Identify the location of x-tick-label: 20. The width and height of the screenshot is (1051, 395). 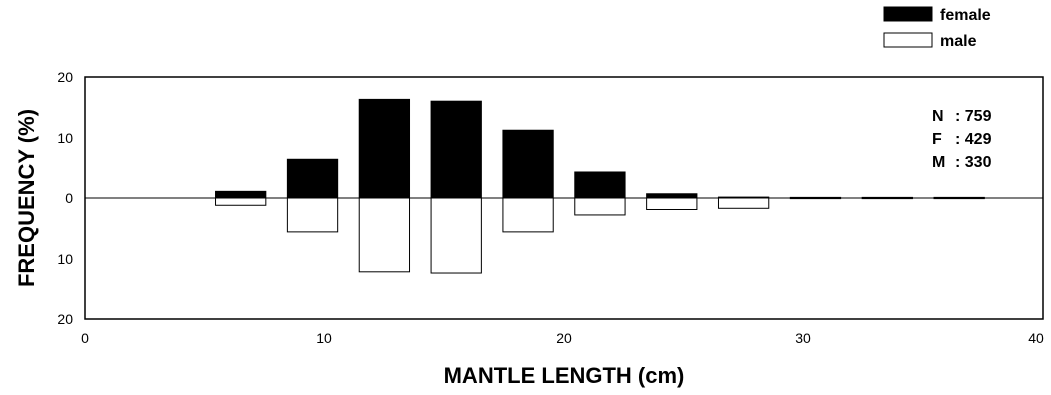
(564, 338).